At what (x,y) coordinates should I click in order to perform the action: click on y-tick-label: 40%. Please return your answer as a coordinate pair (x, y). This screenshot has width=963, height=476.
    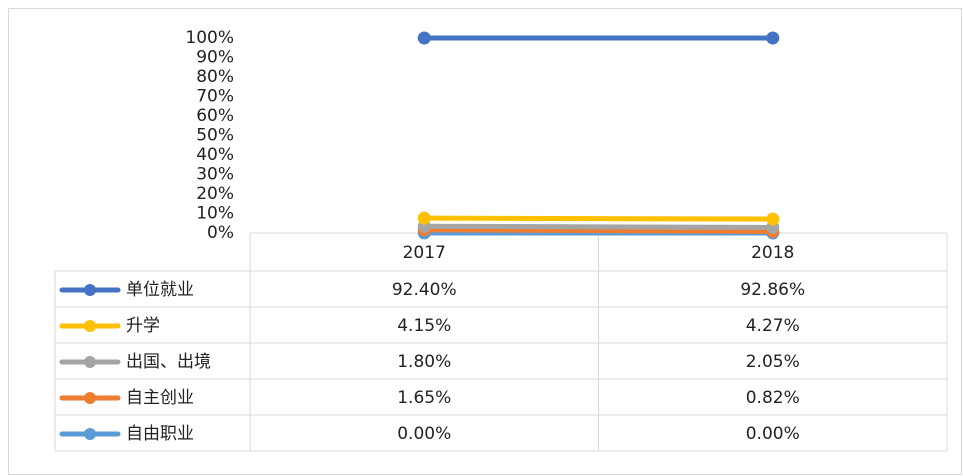
    Looking at the image, I should click on (215, 155).